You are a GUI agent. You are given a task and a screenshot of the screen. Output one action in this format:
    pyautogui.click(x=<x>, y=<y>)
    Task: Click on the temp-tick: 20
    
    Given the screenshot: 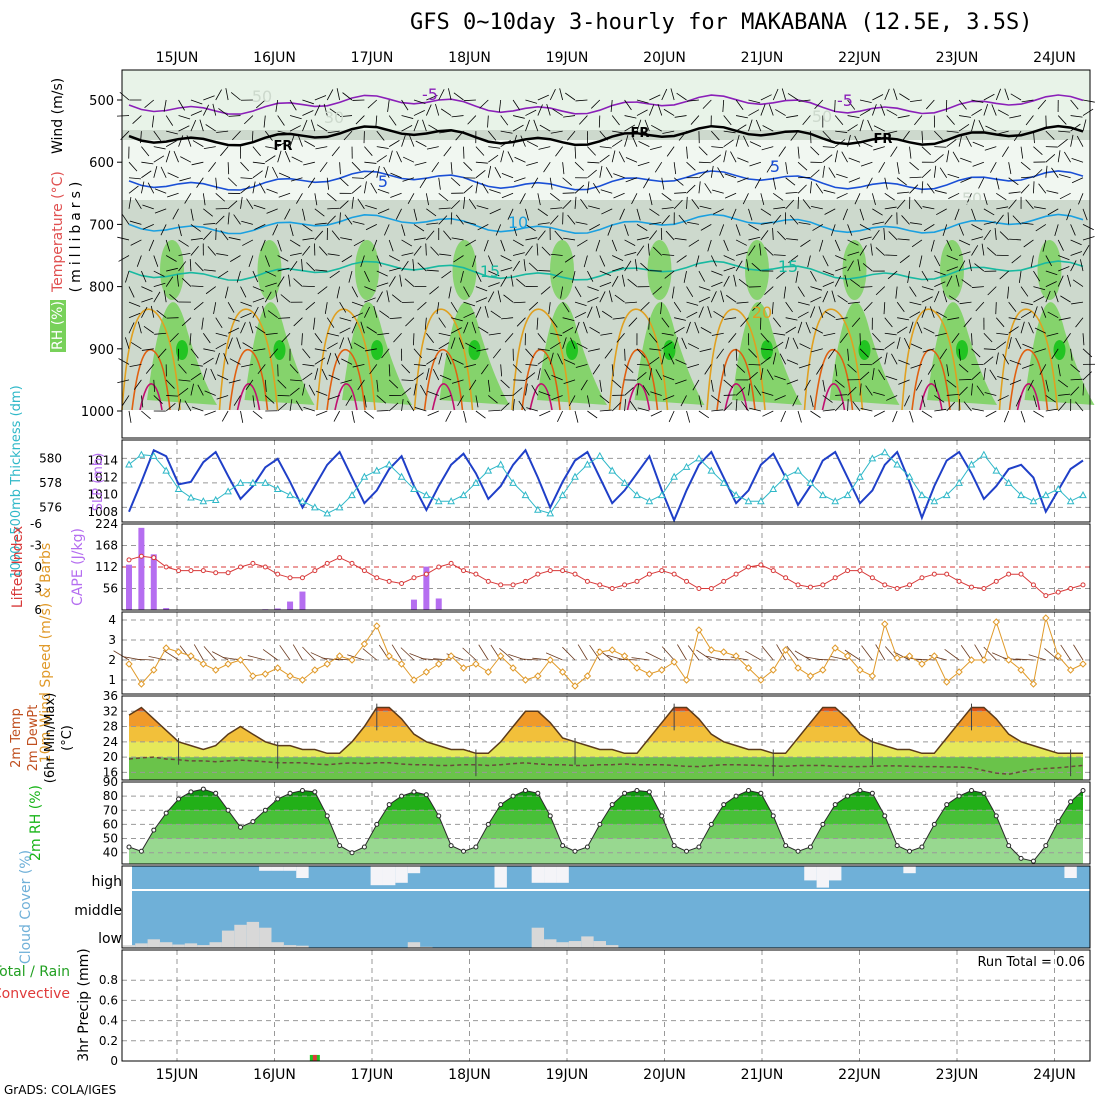 What is the action you would take?
    pyautogui.click(x=110, y=757)
    